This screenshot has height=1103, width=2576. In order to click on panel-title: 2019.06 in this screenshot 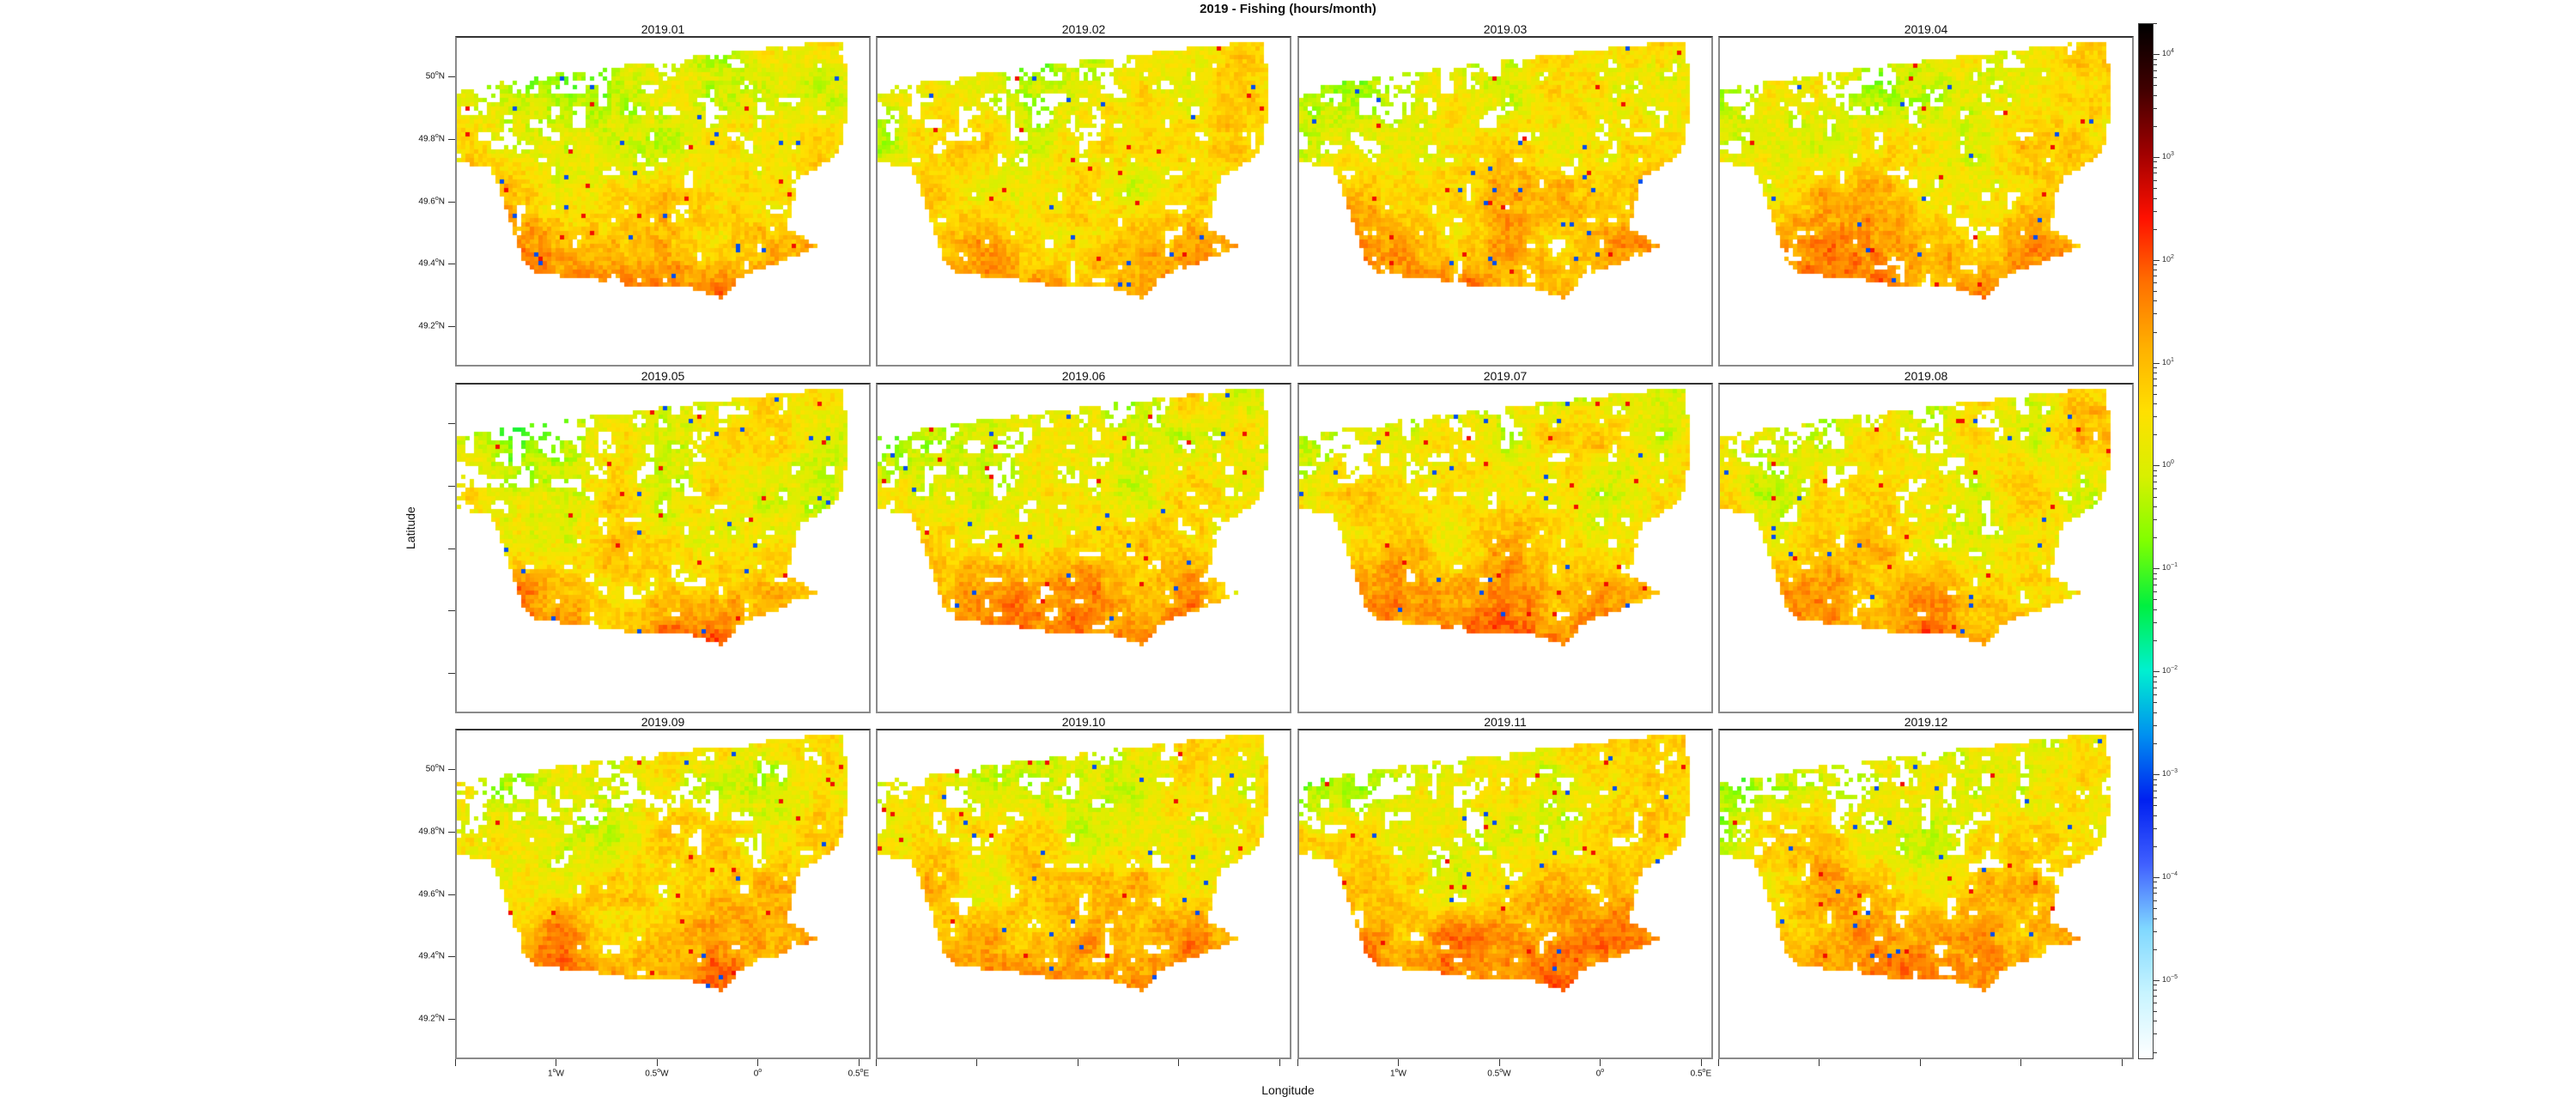, I will do `click(1083, 376)`.